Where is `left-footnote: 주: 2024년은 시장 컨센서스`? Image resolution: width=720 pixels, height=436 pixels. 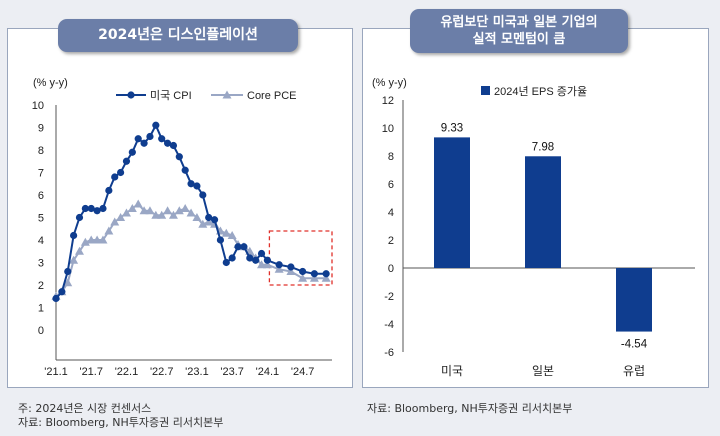
left-footnote: 주: 2024년은 시장 컨센서스 is located at coordinates (85, 408).